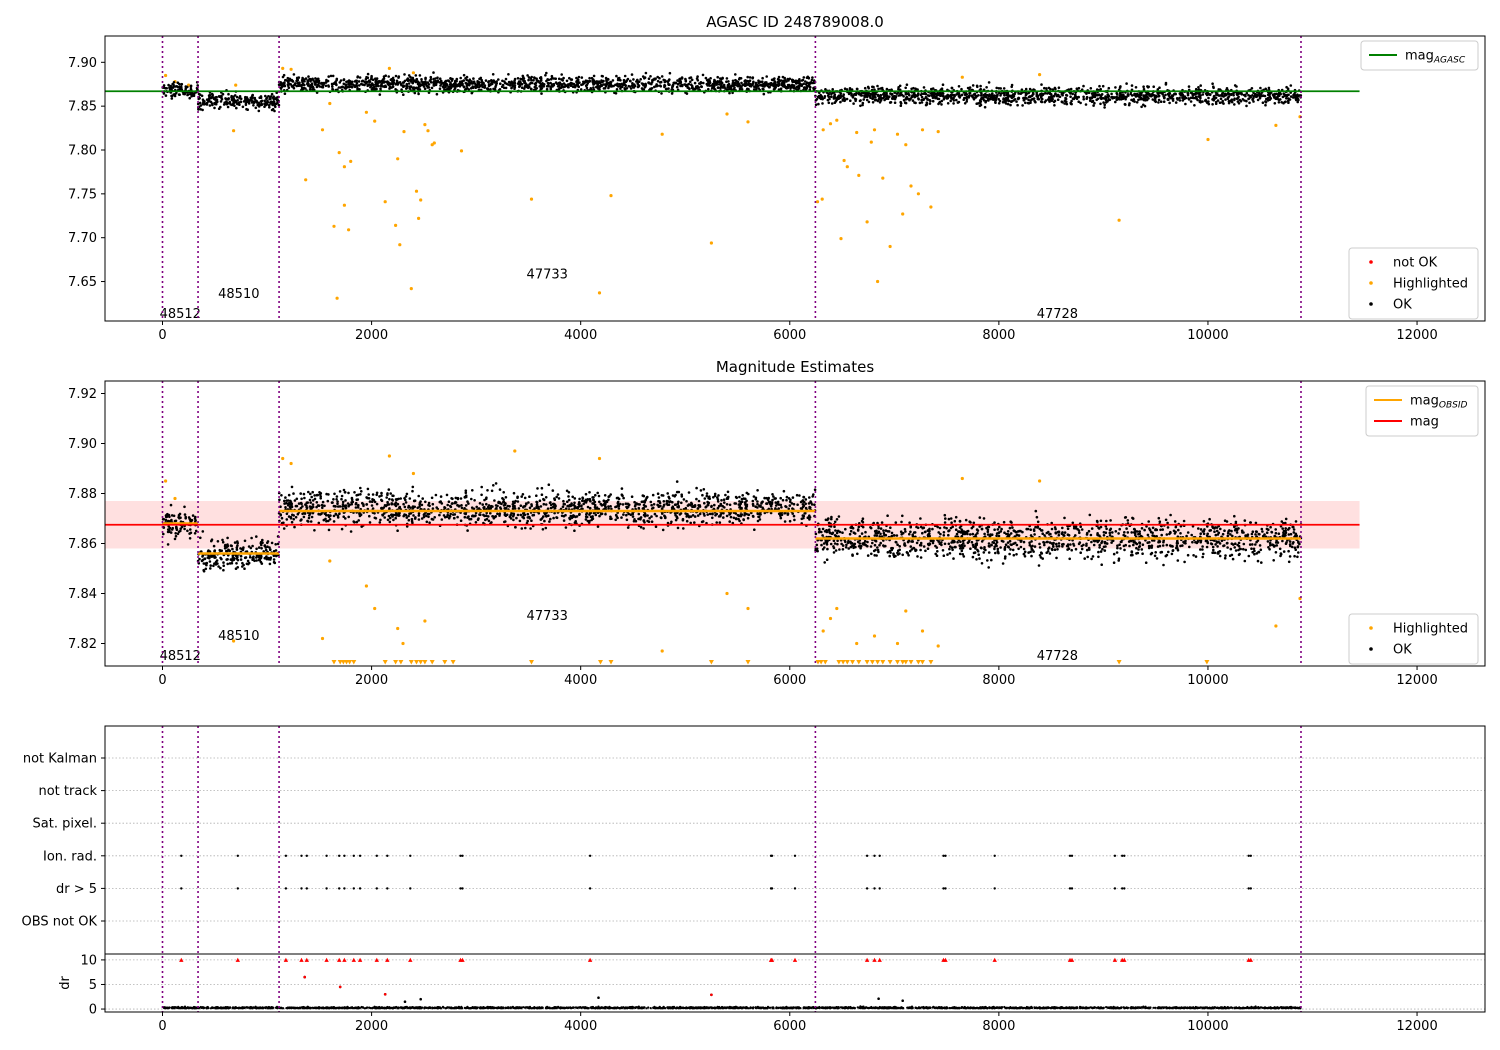 The image size is (1500, 1050). I want to click on agasc-obsid-label: 48510, so click(238, 294).